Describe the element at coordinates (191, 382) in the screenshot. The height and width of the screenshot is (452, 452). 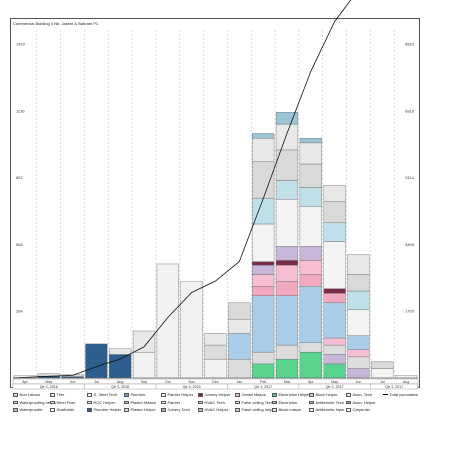
I see `month-label: Nov` at that location.